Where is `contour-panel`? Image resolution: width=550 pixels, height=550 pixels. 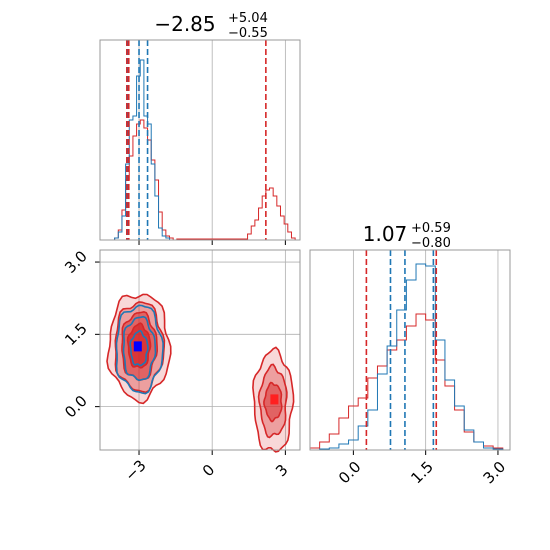
contour-panel is located at coordinates (198, 352).